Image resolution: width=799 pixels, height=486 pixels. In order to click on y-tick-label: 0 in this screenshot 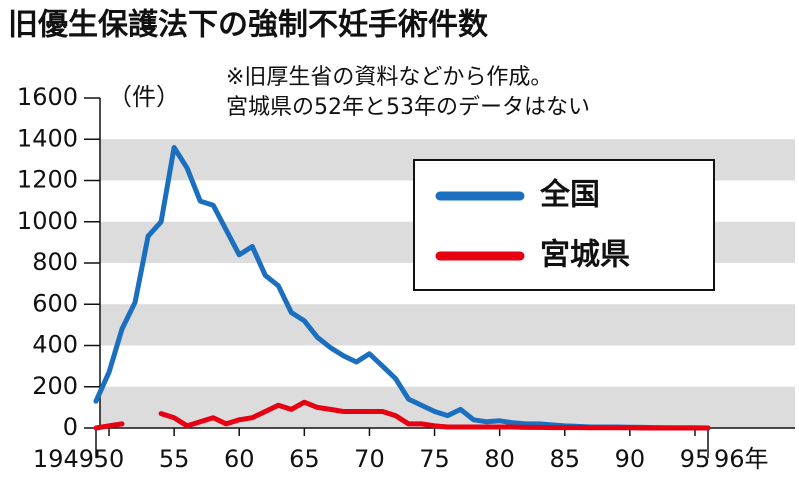, I will do `click(70, 427)`.